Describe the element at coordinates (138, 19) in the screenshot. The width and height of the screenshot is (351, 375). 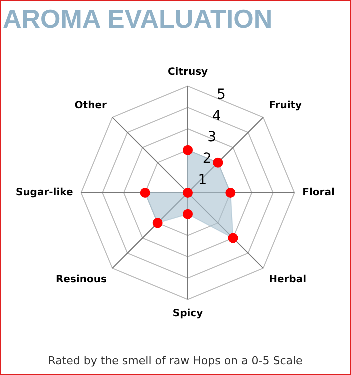
I see `chart-title: AROMA EVALUATION` at that location.